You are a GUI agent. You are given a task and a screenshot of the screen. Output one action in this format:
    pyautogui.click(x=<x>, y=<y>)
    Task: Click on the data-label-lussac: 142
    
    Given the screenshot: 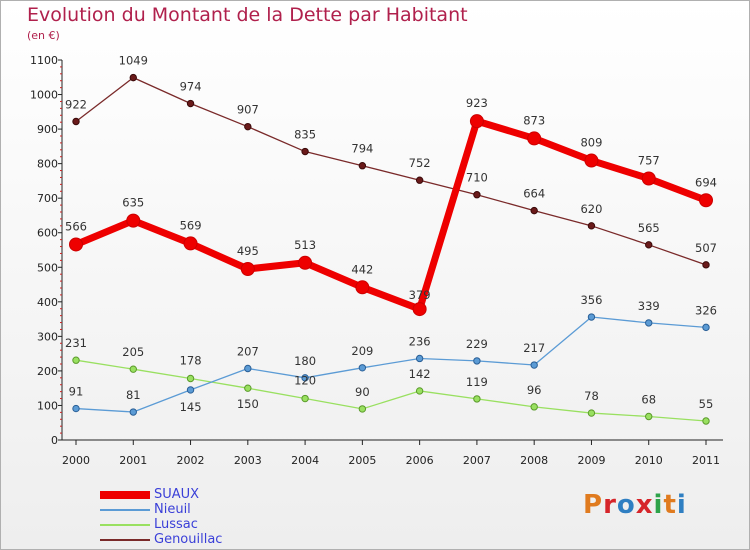 What is the action you would take?
    pyautogui.click(x=420, y=374)
    